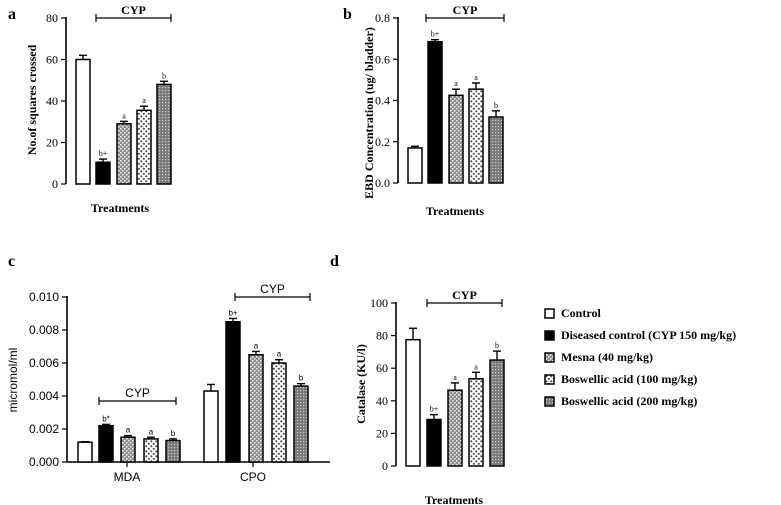 Image resolution: width=781 pixels, height=505 pixels. I want to click on panel-d-xlabel: Treatments, so click(454, 499).